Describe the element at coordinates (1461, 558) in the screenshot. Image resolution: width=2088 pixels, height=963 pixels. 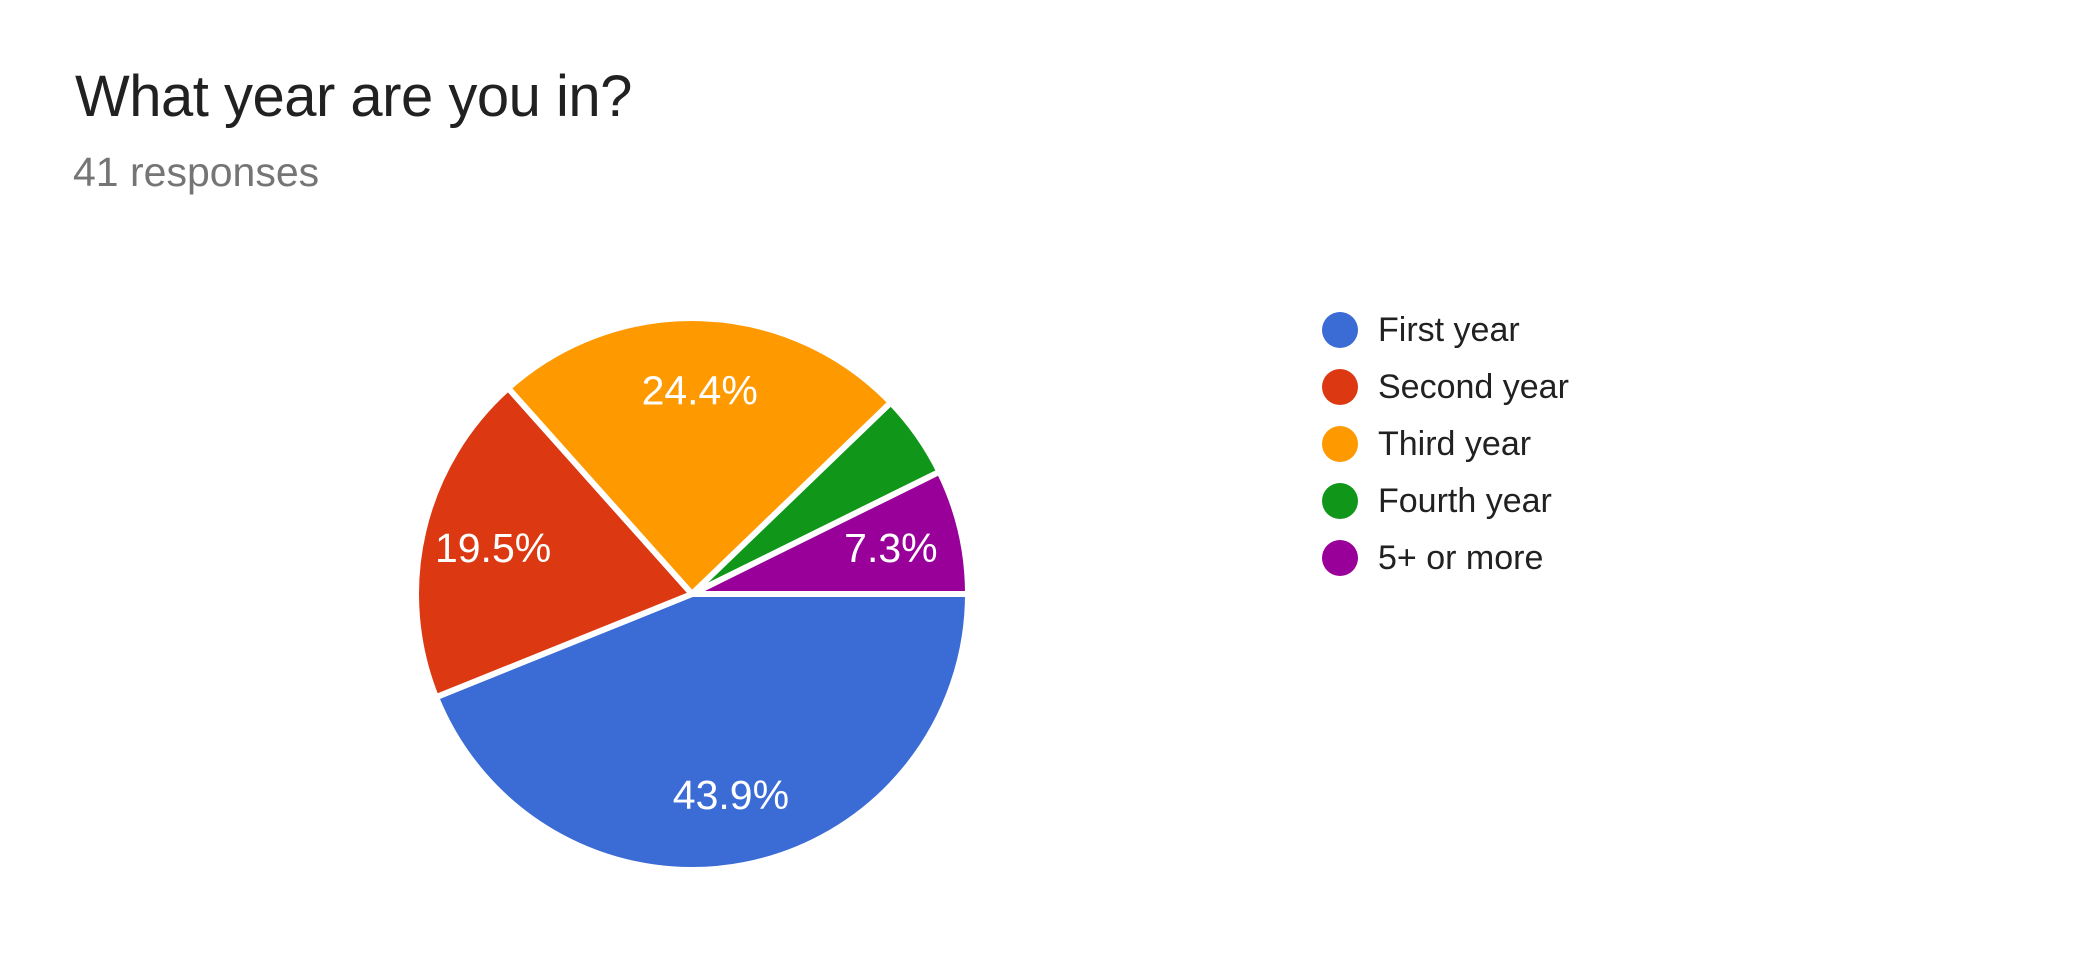
I see `legend-label: 5+ or more` at that location.